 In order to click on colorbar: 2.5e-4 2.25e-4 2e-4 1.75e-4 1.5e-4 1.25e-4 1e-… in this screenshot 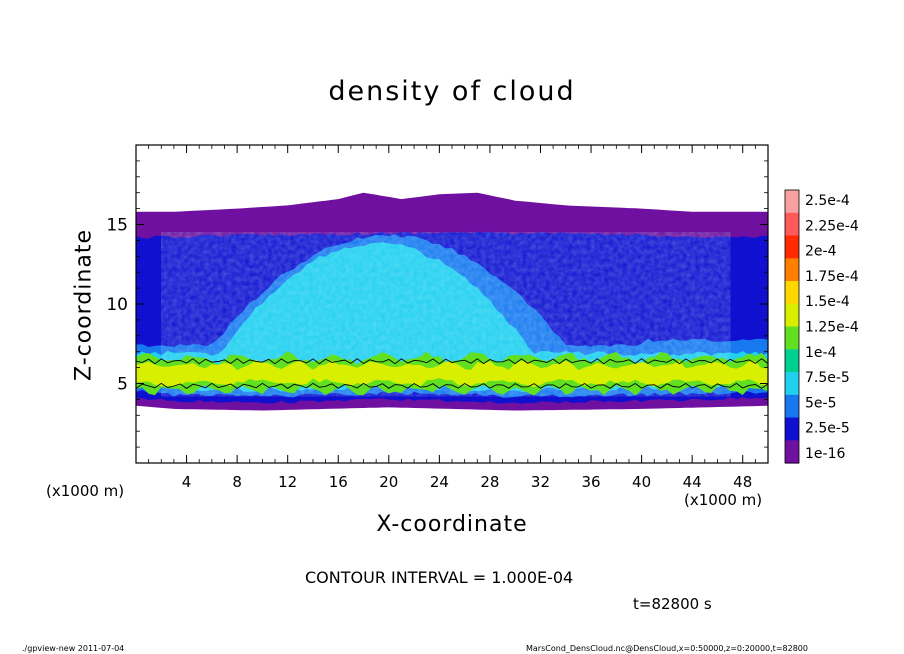, I will do `click(821, 326)`.